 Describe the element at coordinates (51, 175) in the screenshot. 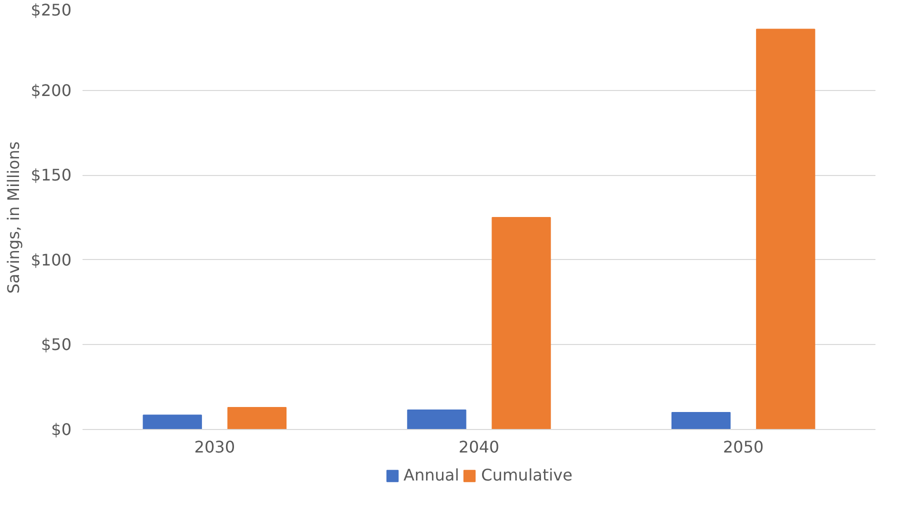

I see `y-tick-label: $150` at that location.